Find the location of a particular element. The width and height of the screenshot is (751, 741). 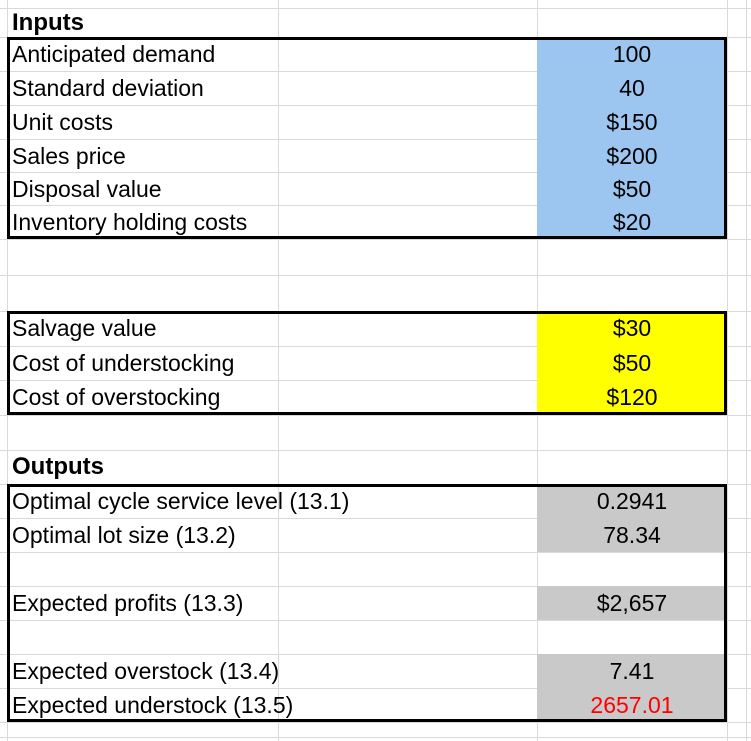

cell-expected-profits-value: $2,657 is located at coordinates (632, 603).